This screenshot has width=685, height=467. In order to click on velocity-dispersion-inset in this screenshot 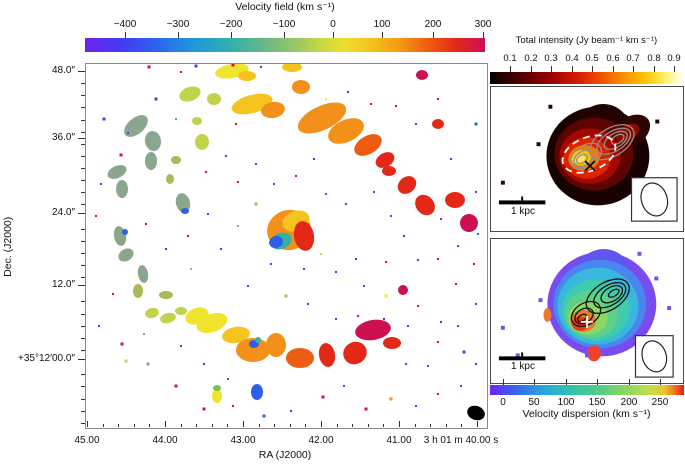, I will do `click(587, 311)`.